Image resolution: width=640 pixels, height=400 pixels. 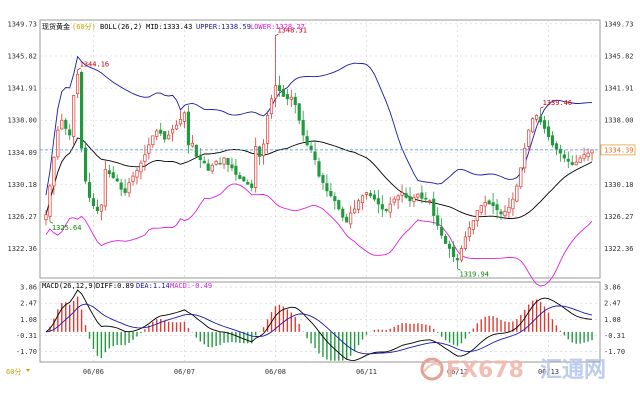 I want to click on annotation-label: 1325.64, so click(x=67, y=228).